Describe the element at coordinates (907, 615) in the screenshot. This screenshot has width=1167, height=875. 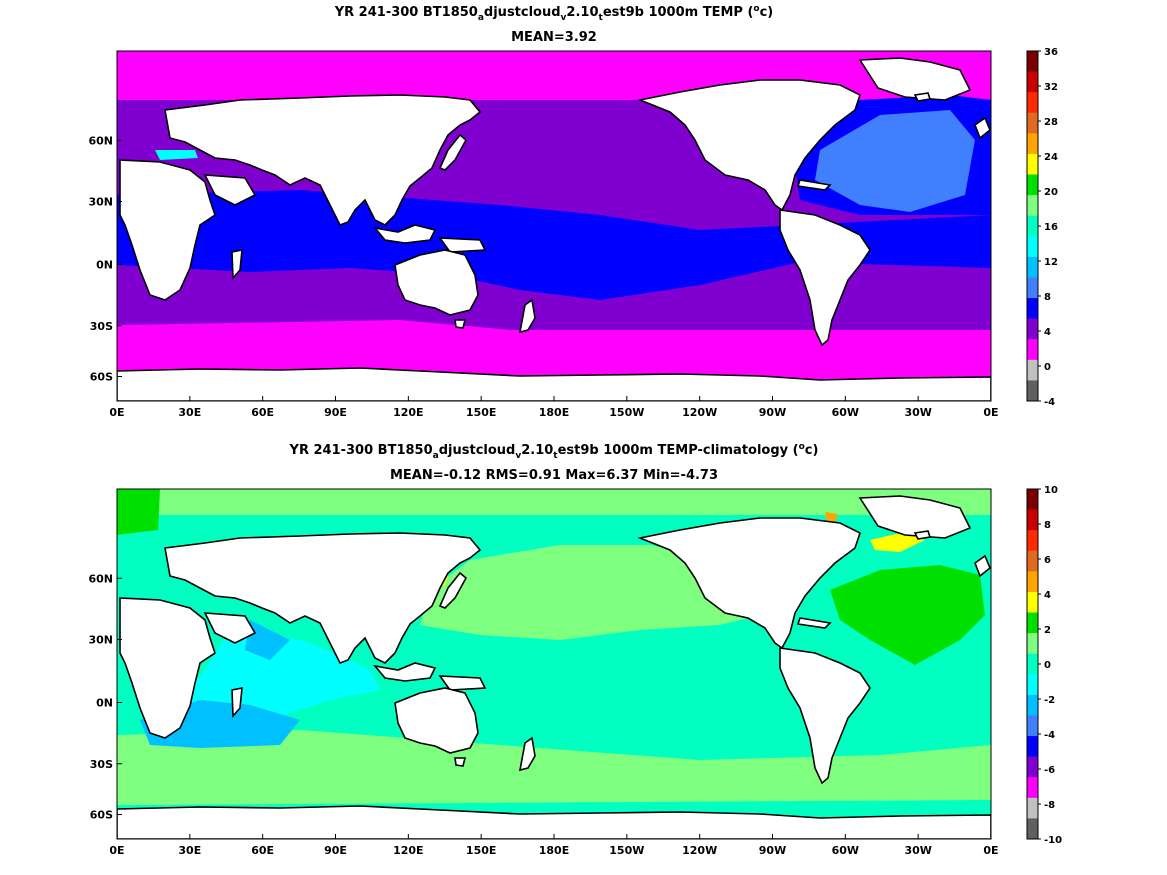
I see `panel2-ocean-atl-green` at that location.